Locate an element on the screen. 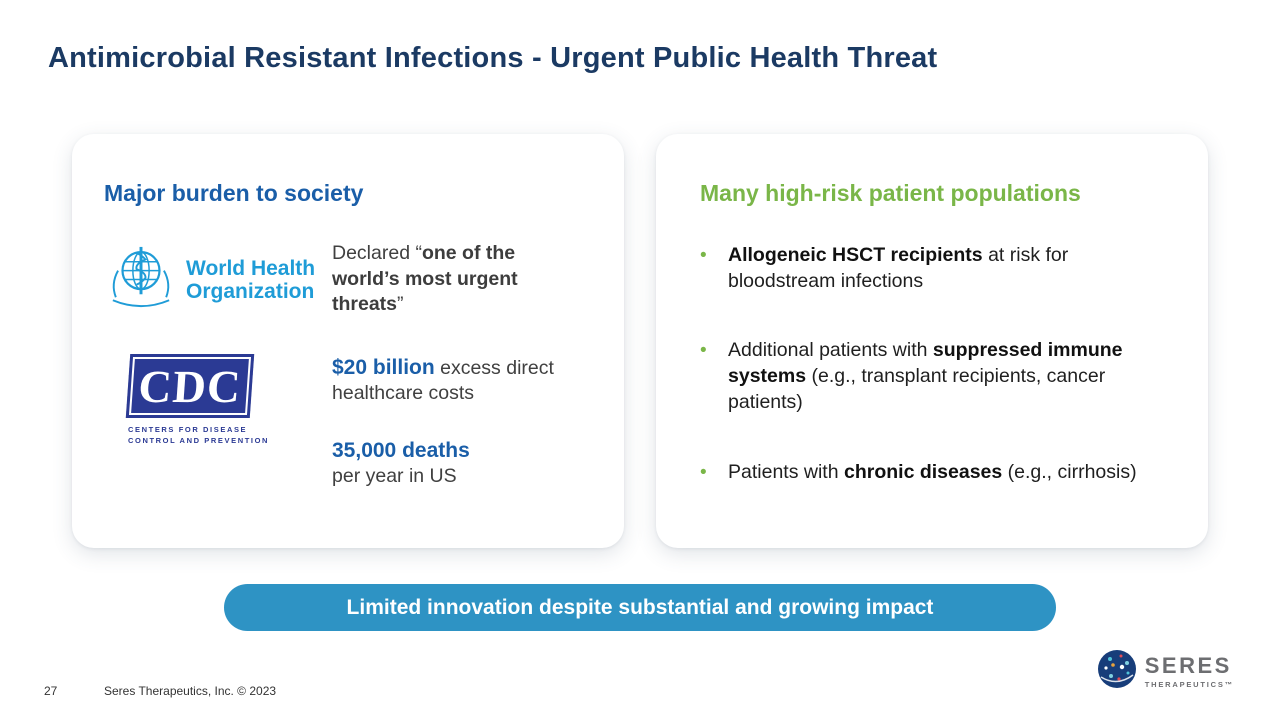  seres-globe-icon is located at coordinates (1117, 671).